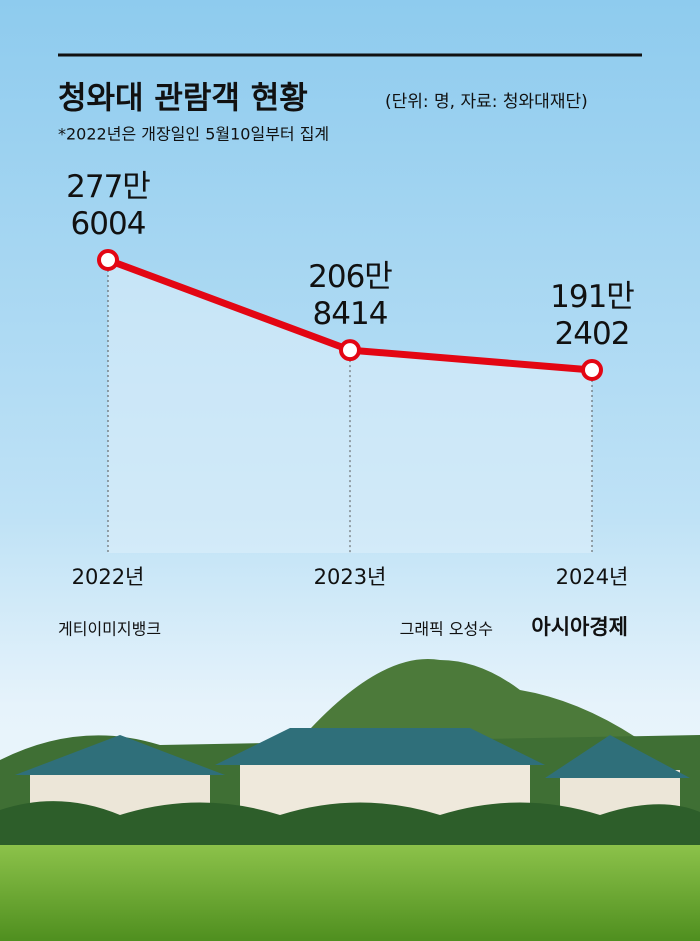 This screenshot has height=941, width=700. What do you see at coordinates (350, 577) in the screenshot?
I see `x-tick-label: 2023년` at bounding box center [350, 577].